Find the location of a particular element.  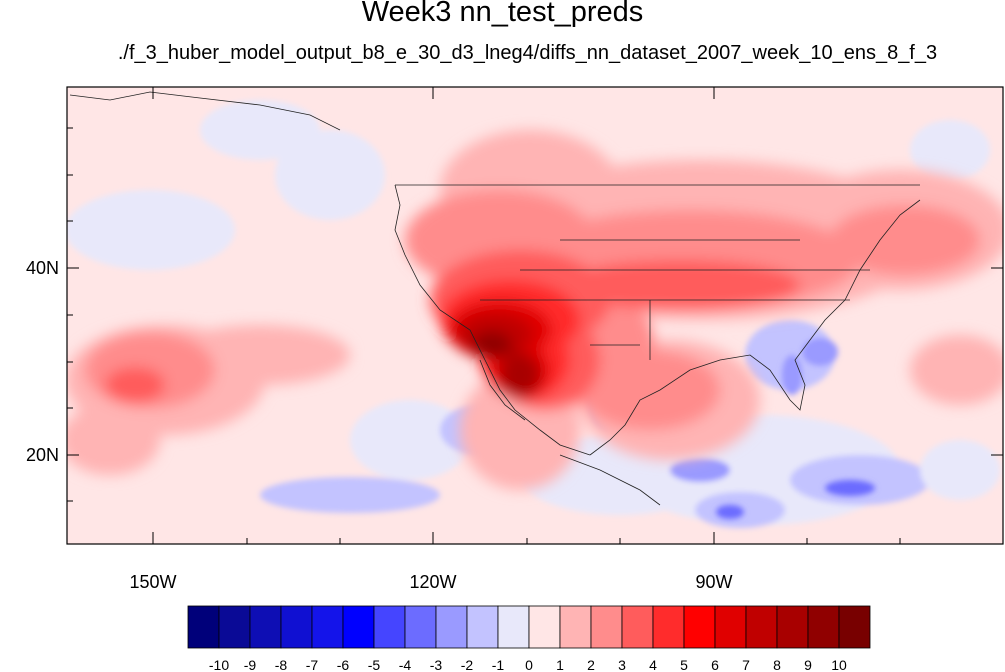

colorbar-label: 0 is located at coordinates (529, 664).